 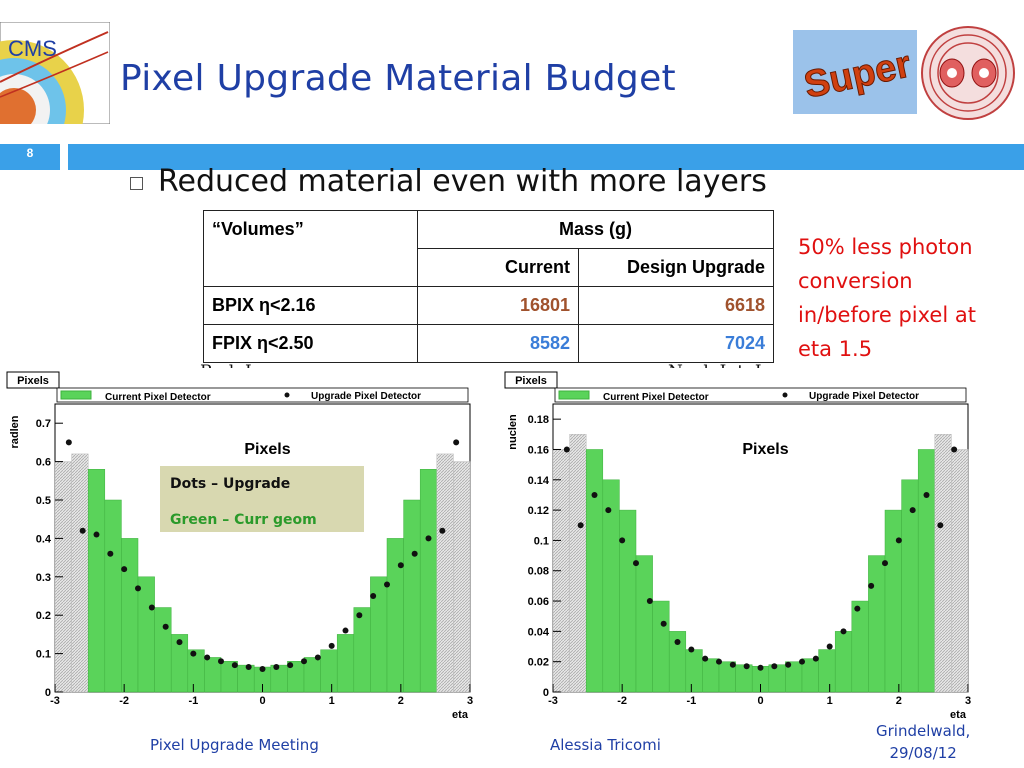 I want to click on cms-logo-text: CMS, so click(x=32, y=48).